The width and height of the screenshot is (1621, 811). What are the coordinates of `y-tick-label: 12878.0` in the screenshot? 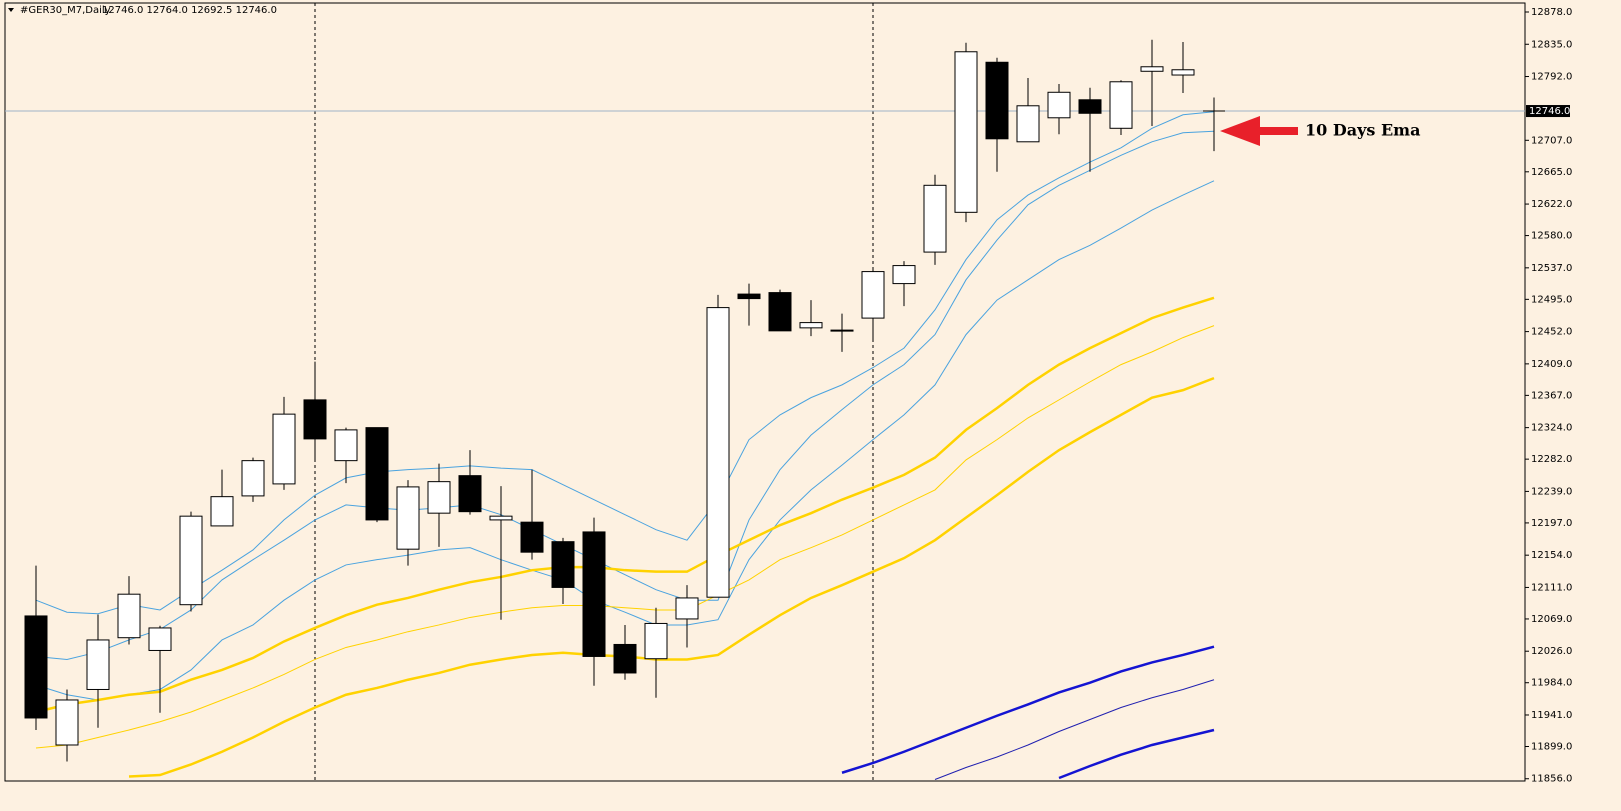 It's located at (1551, 12).